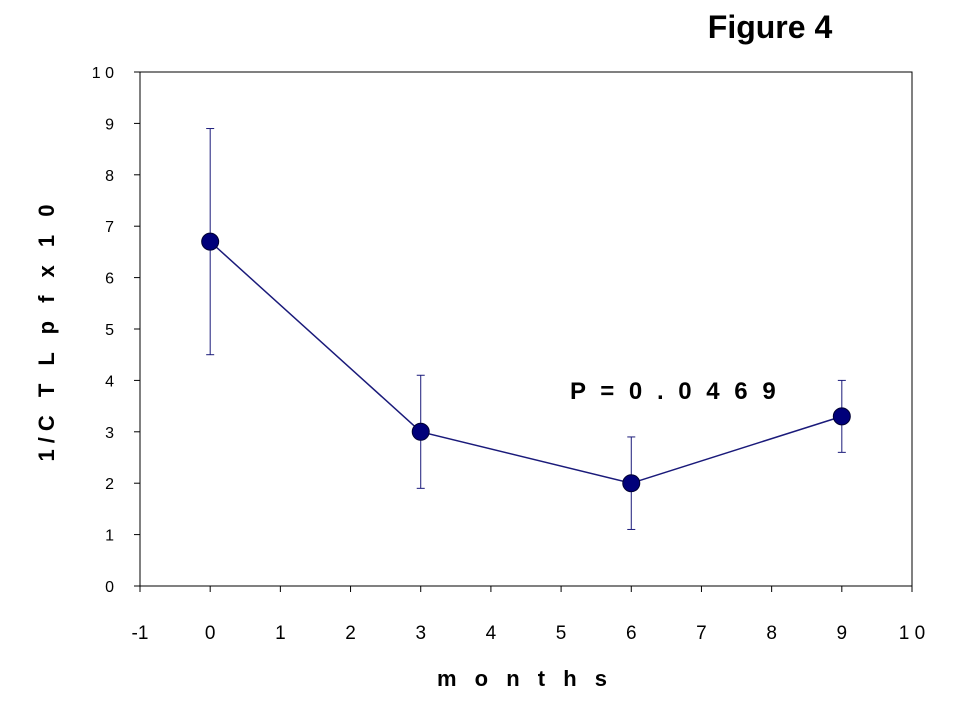  What do you see at coordinates (280, 633) in the screenshot?
I see `x-tick-label: 1` at bounding box center [280, 633].